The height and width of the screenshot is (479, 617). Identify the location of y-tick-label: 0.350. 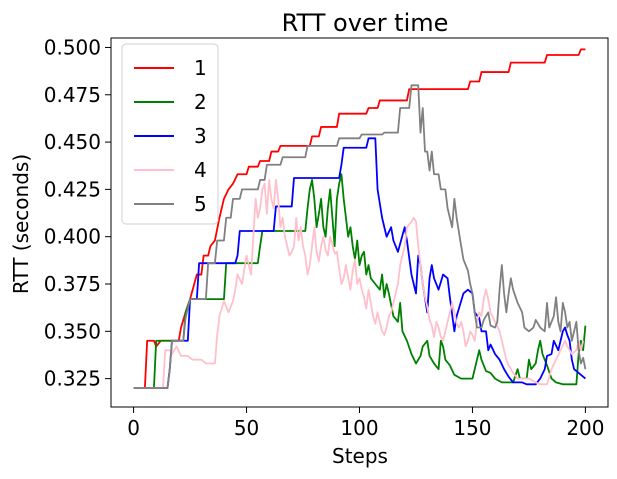
(72, 331).